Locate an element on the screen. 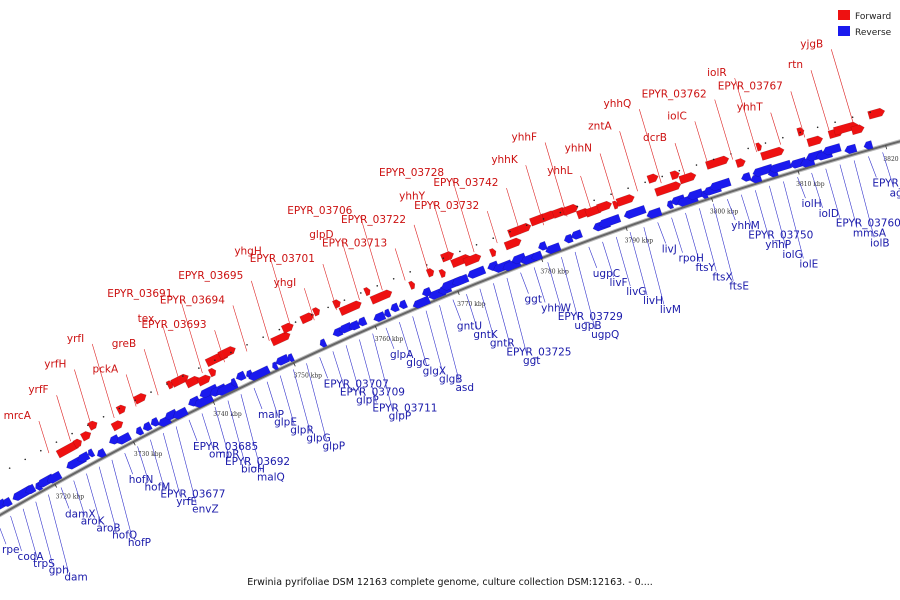  forward-gene-label: EPYR_03693 is located at coordinates (174, 325).